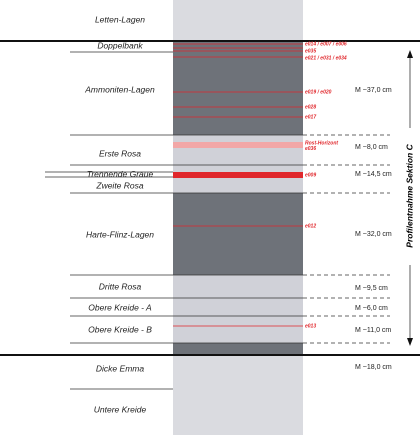 This screenshot has width=420, height=435. I want to click on layer-label: Doppelbank, so click(120, 45).